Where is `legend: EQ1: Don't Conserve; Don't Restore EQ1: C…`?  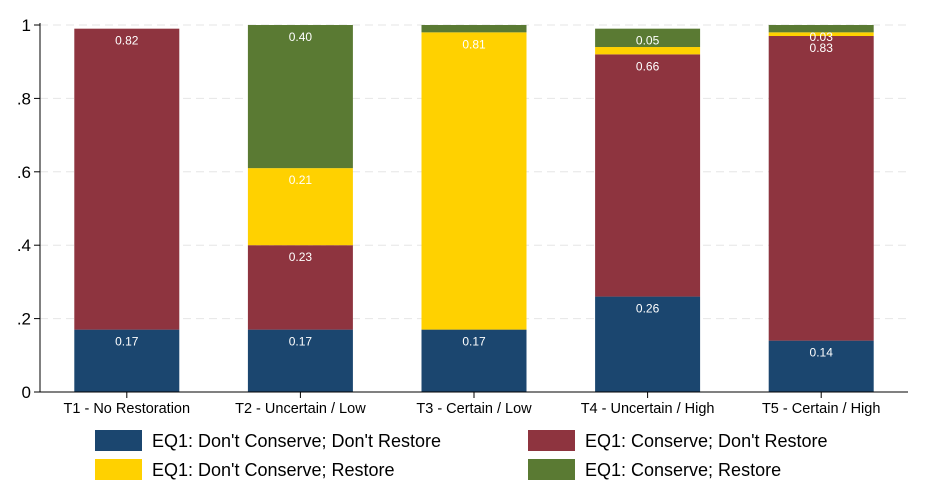 legend: EQ1: Don't Conserve; Don't Restore EQ1: C… is located at coordinates (461, 455).